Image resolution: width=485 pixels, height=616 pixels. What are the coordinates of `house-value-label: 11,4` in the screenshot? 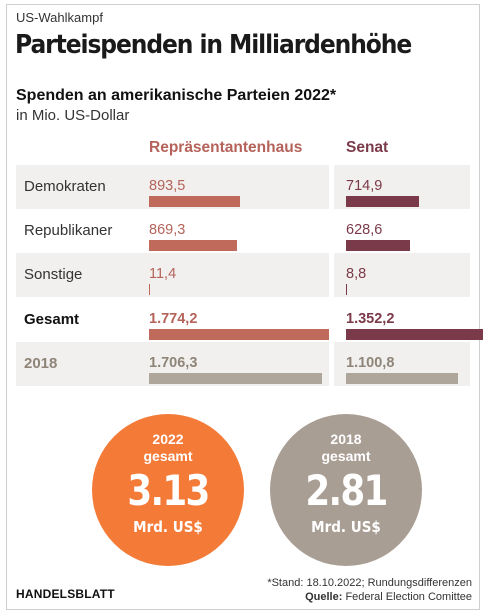 It's located at (163, 274).